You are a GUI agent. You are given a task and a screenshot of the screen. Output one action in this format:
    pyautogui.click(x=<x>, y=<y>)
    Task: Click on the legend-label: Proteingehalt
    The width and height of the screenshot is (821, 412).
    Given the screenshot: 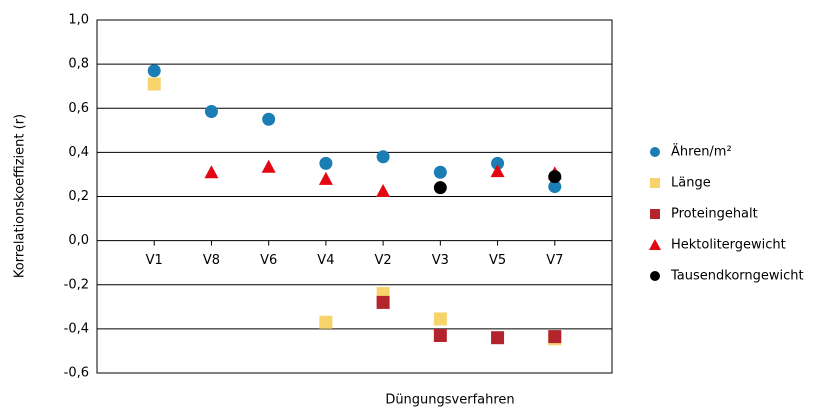 What is the action you would take?
    pyautogui.click(x=714, y=214)
    